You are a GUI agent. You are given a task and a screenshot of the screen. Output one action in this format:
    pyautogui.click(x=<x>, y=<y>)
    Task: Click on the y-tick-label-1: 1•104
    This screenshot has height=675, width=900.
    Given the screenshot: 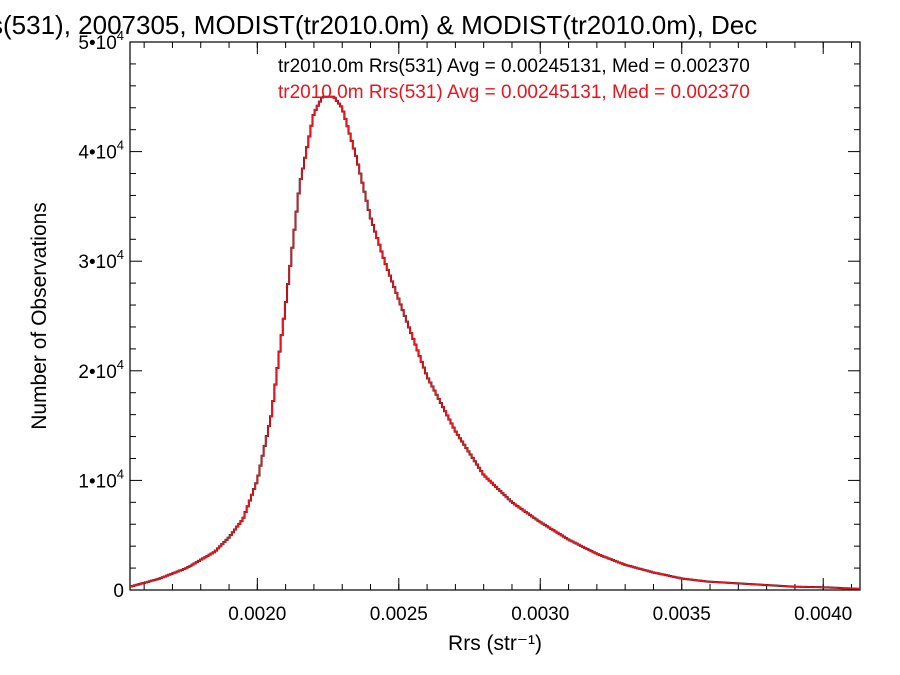 What is the action you would take?
    pyautogui.click(x=101, y=479)
    